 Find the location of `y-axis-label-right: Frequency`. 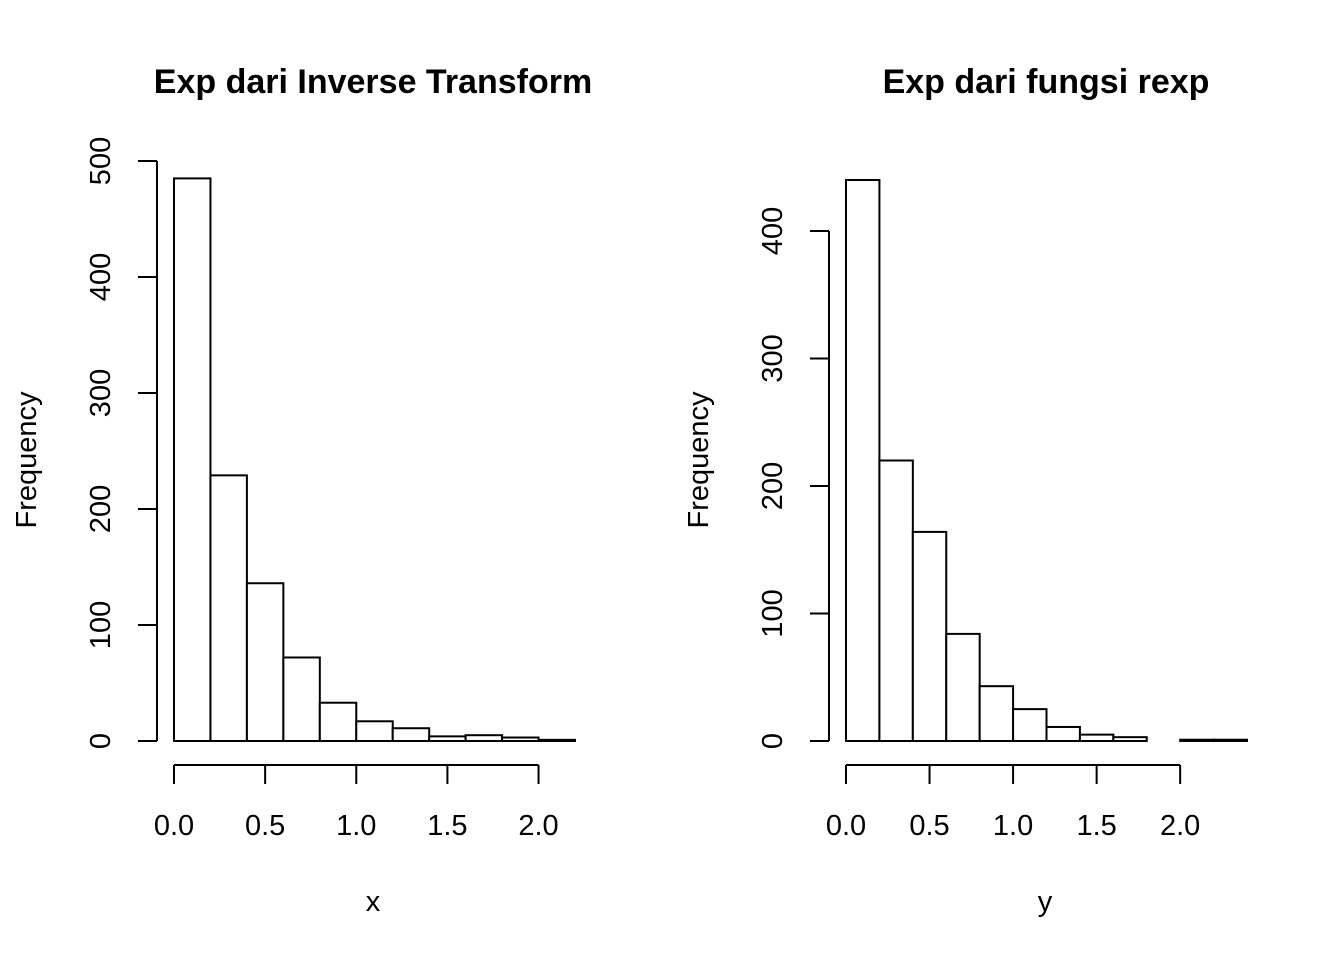

y-axis-label-right: Frequency is located at coordinates (699, 460).